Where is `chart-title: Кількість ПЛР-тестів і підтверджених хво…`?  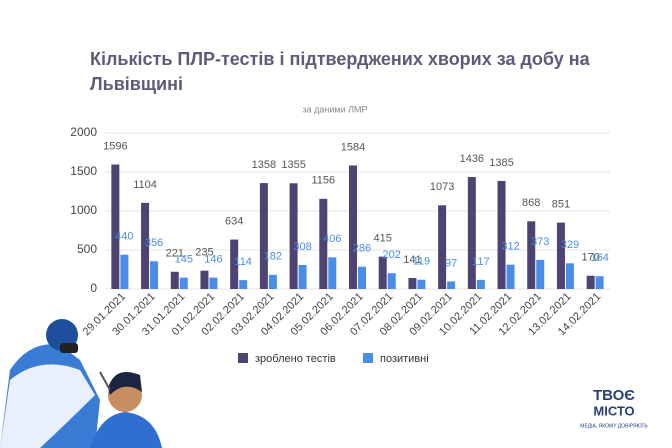
chart-title: Кількість ПЛР-тестів і підтверджених хво… is located at coordinates (340, 71).